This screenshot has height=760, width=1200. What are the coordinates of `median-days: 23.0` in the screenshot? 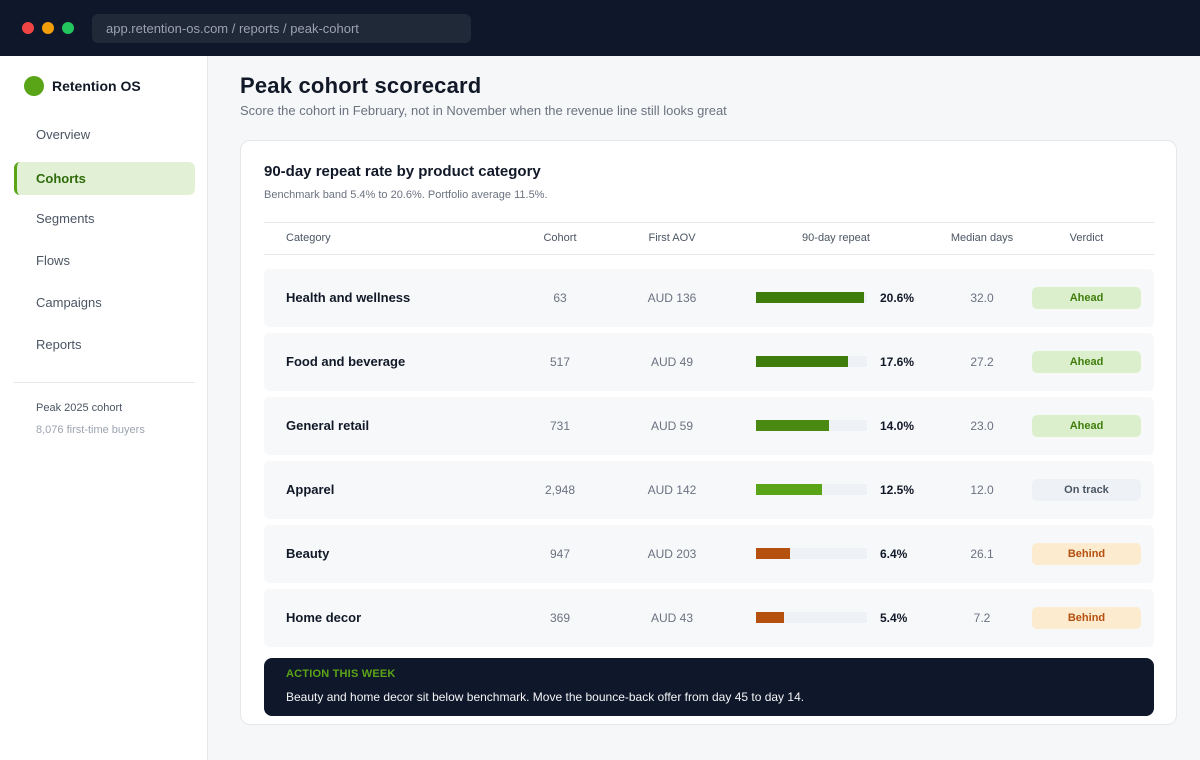 It's located at (982, 426).